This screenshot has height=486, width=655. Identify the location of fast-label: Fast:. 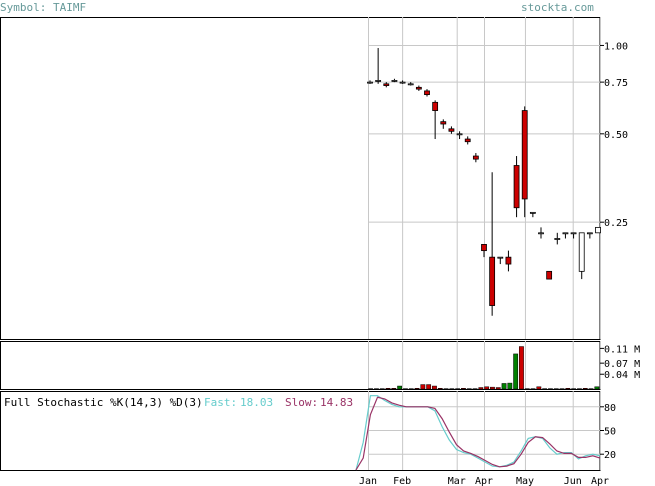
(221, 402).